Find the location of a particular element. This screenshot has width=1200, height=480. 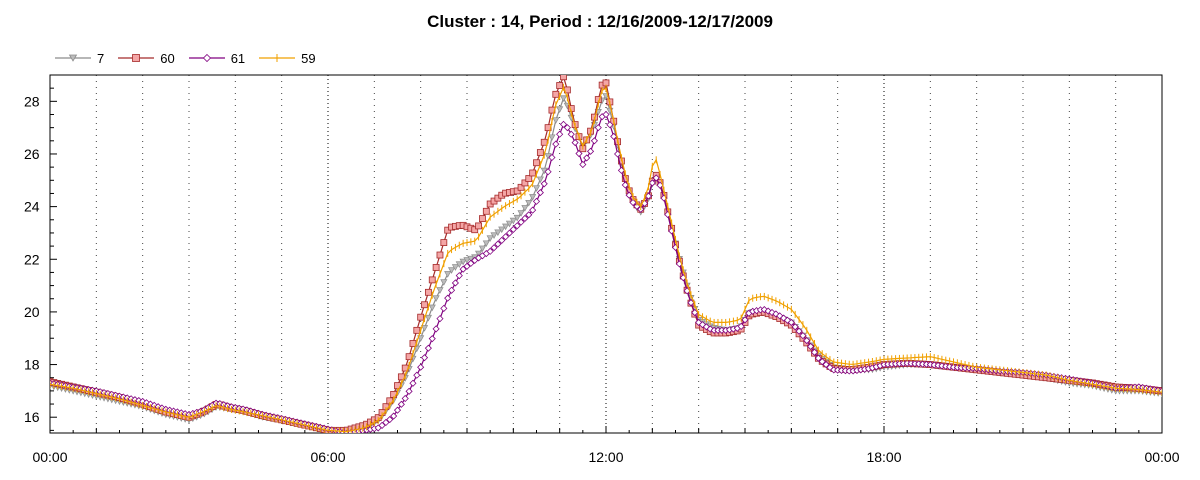

y-tick-label: 22 is located at coordinates (32, 259).